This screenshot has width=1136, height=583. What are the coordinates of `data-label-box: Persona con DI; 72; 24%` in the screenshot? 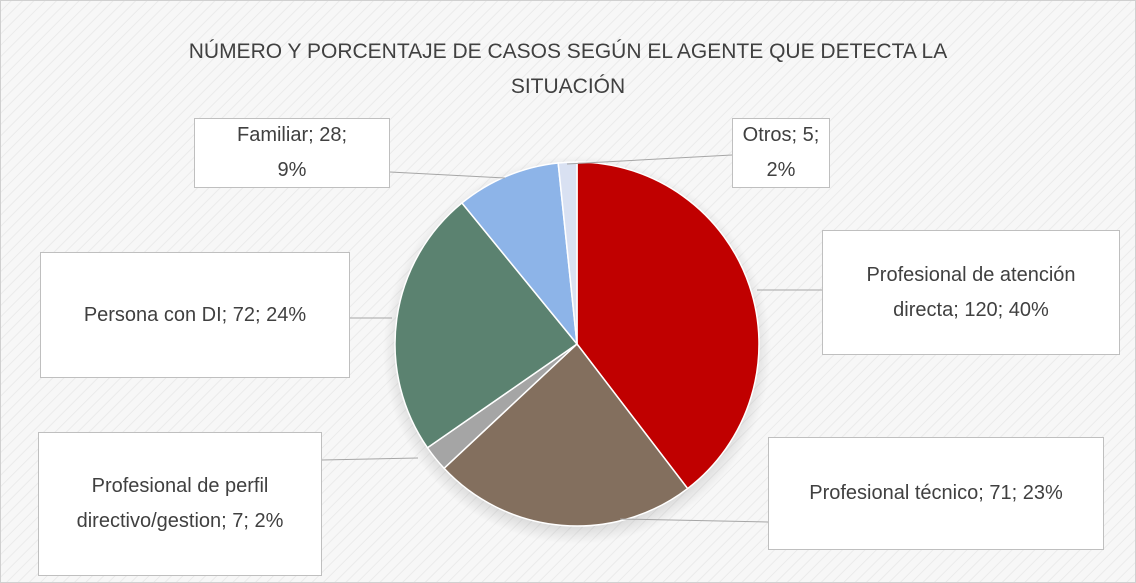 It's located at (195, 315).